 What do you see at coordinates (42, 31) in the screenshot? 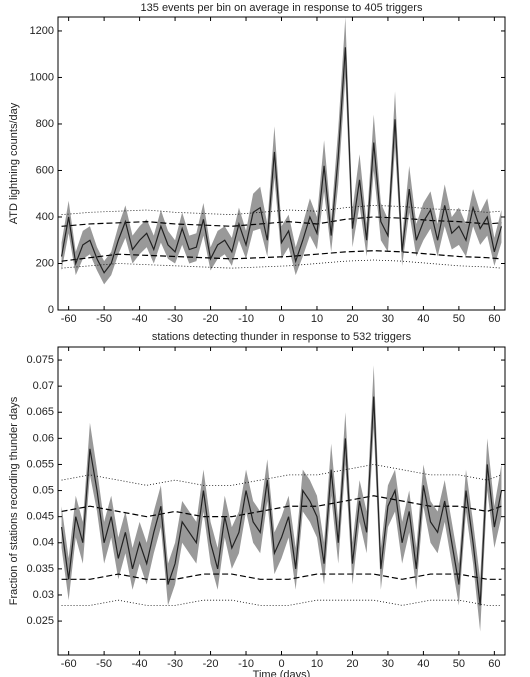
I see `y-tick-label: 1200` at bounding box center [42, 31].